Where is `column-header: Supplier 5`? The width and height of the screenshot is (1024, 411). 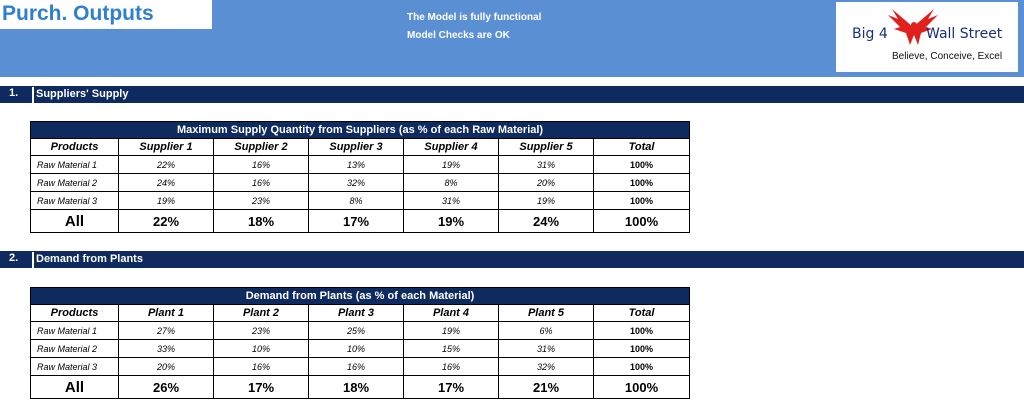 column-header: Supplier 5 is located at coordinates (546, 147).